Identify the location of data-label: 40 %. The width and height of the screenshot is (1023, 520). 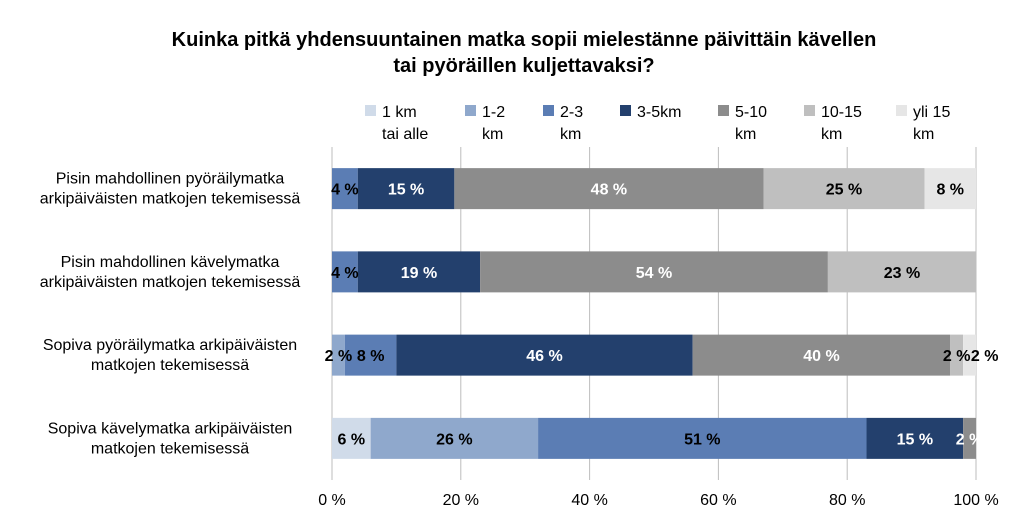
(821, 356).